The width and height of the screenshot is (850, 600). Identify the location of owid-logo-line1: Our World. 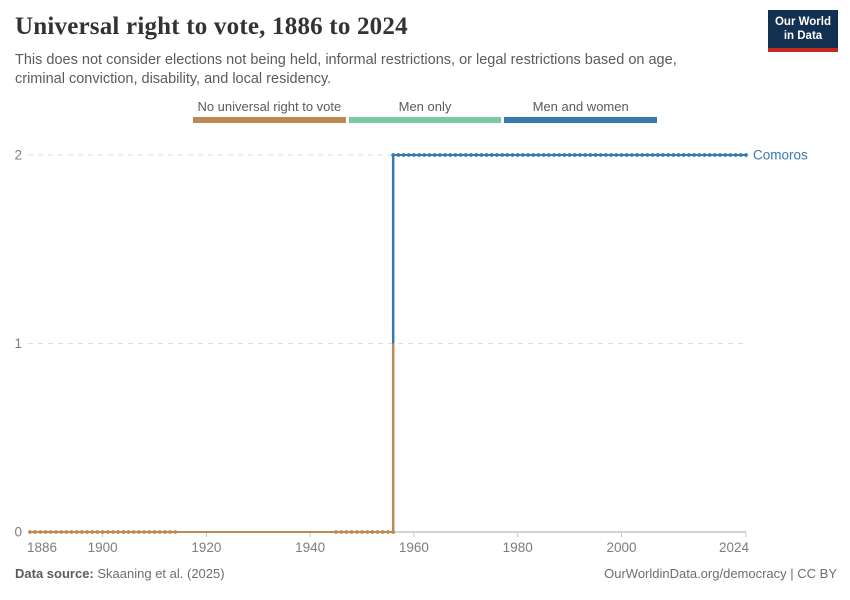
(802, 22).